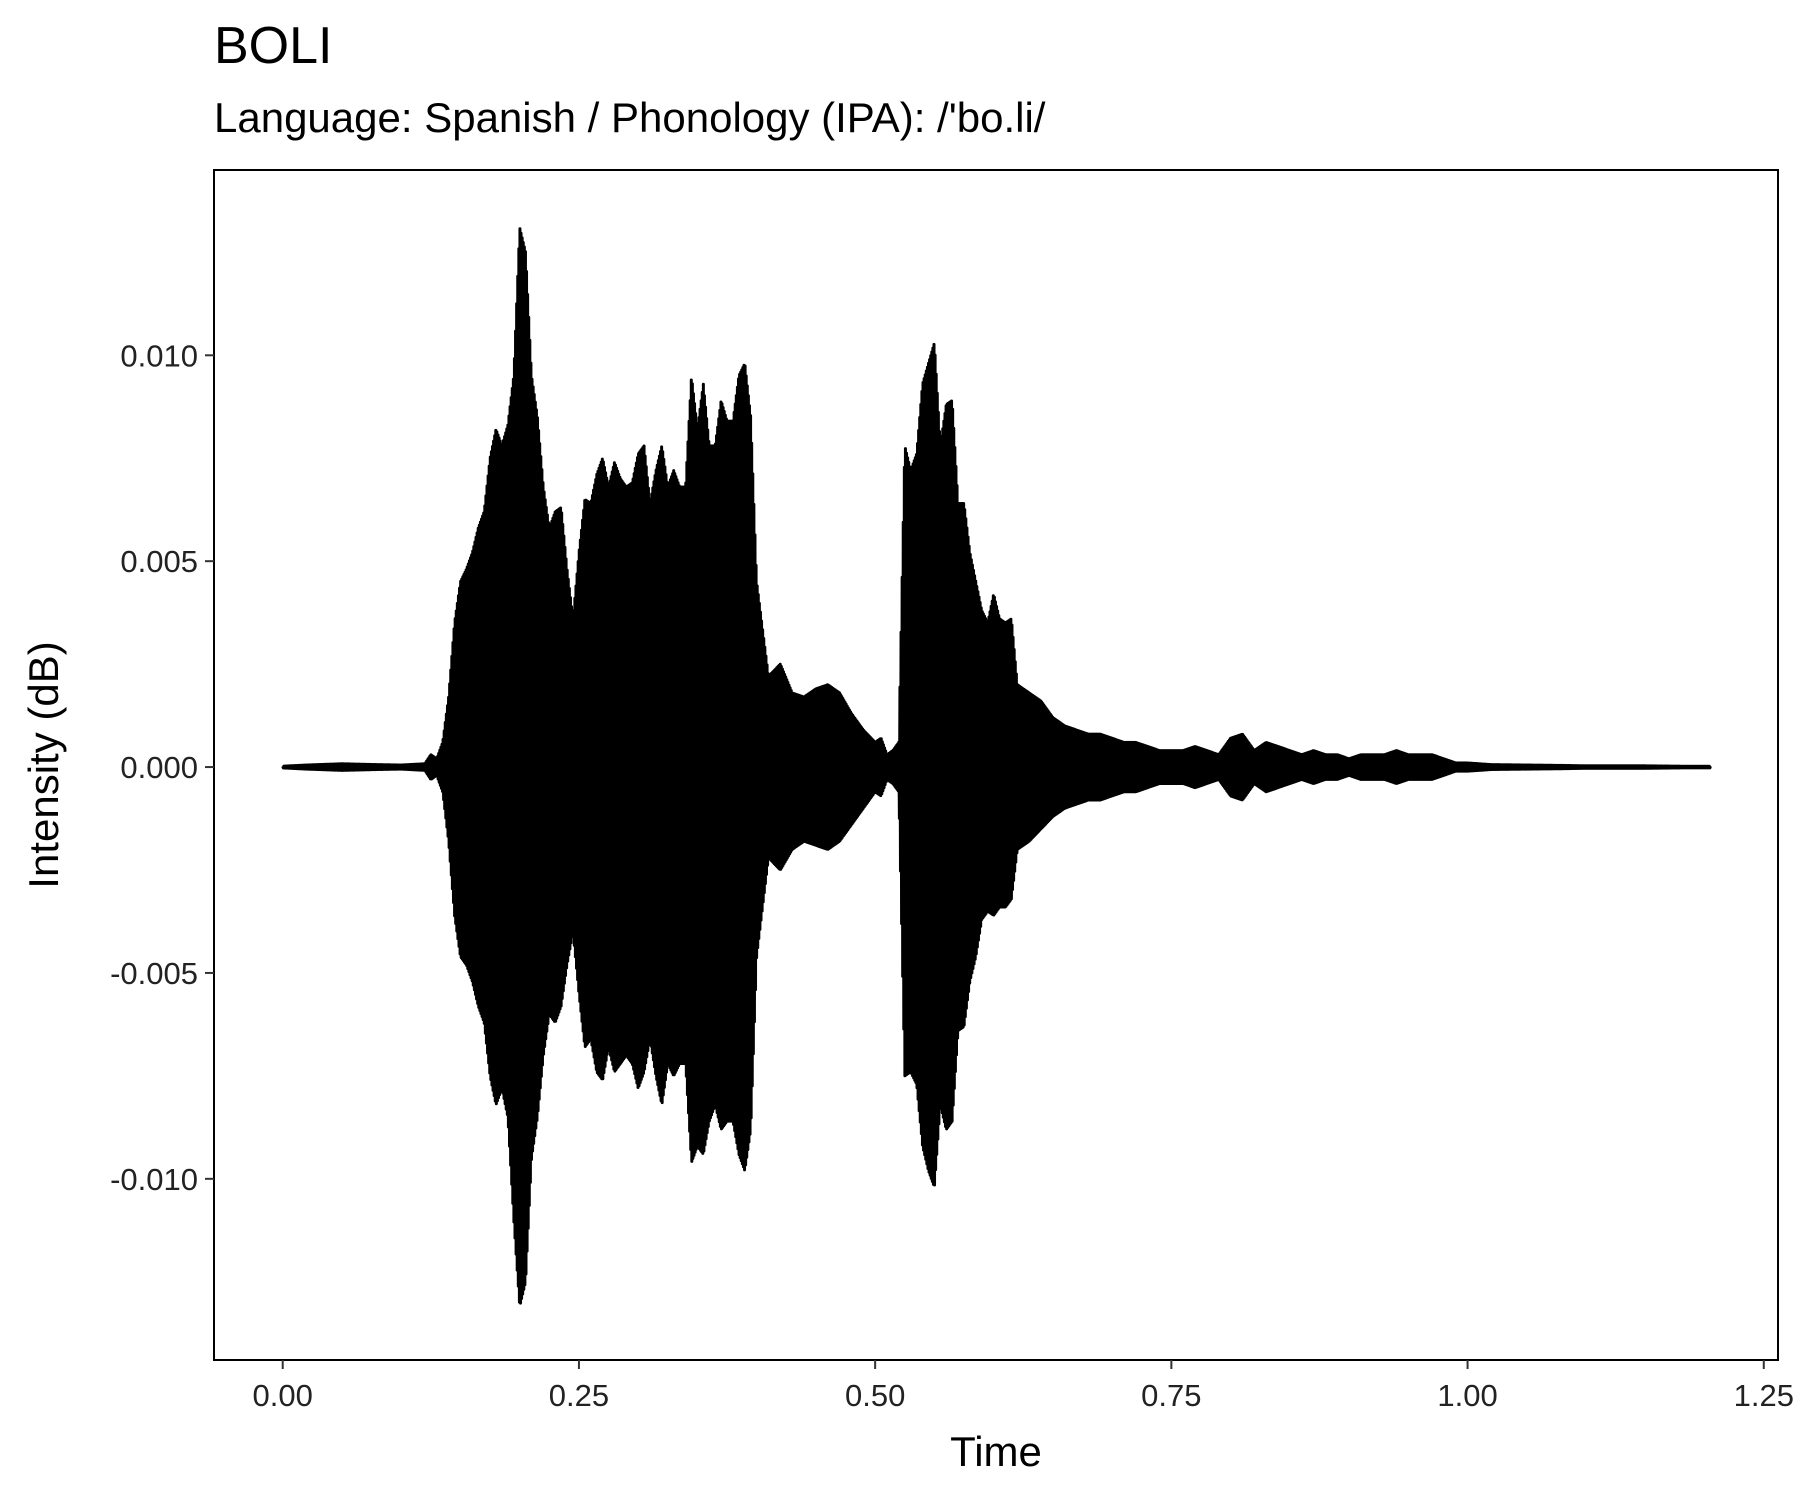  Describe the element at coordinates (579, 1395) in the screenshot. I see `x-tick-label: 0.25` at that location.